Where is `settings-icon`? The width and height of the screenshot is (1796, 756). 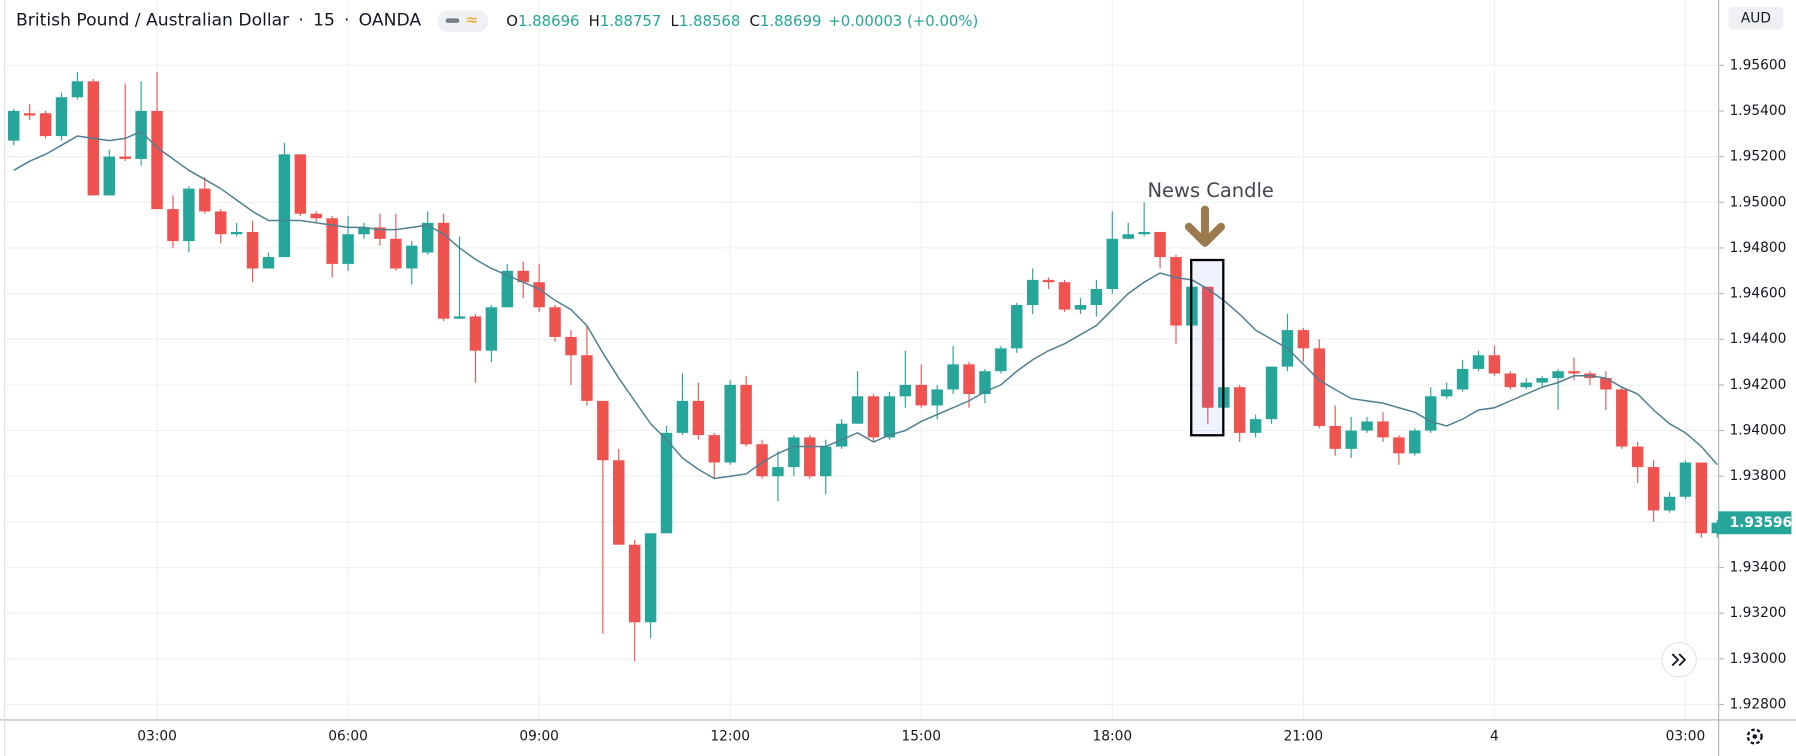
settings-icon is located at coordinates (1754, 736).